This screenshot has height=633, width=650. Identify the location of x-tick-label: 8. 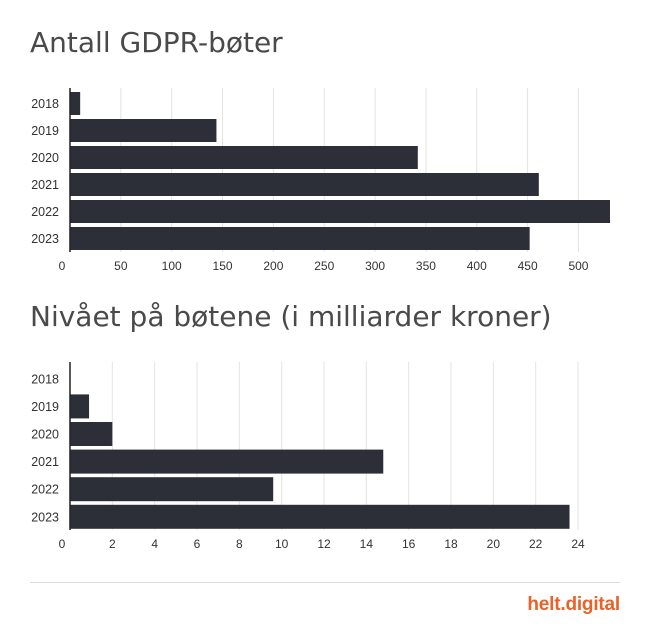
(239, 544).